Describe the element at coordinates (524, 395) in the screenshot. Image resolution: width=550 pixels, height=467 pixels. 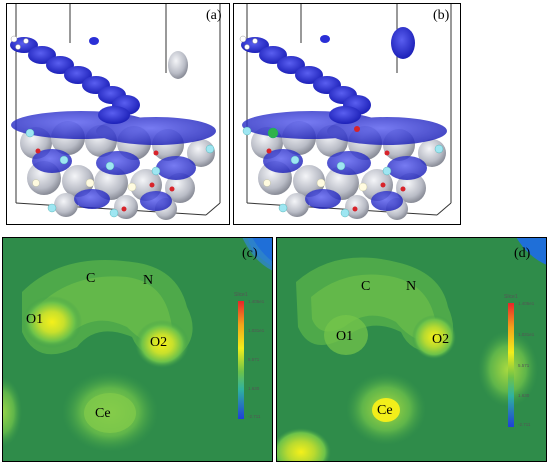
I see `colorbar-d-tick: 1.630` at that location.